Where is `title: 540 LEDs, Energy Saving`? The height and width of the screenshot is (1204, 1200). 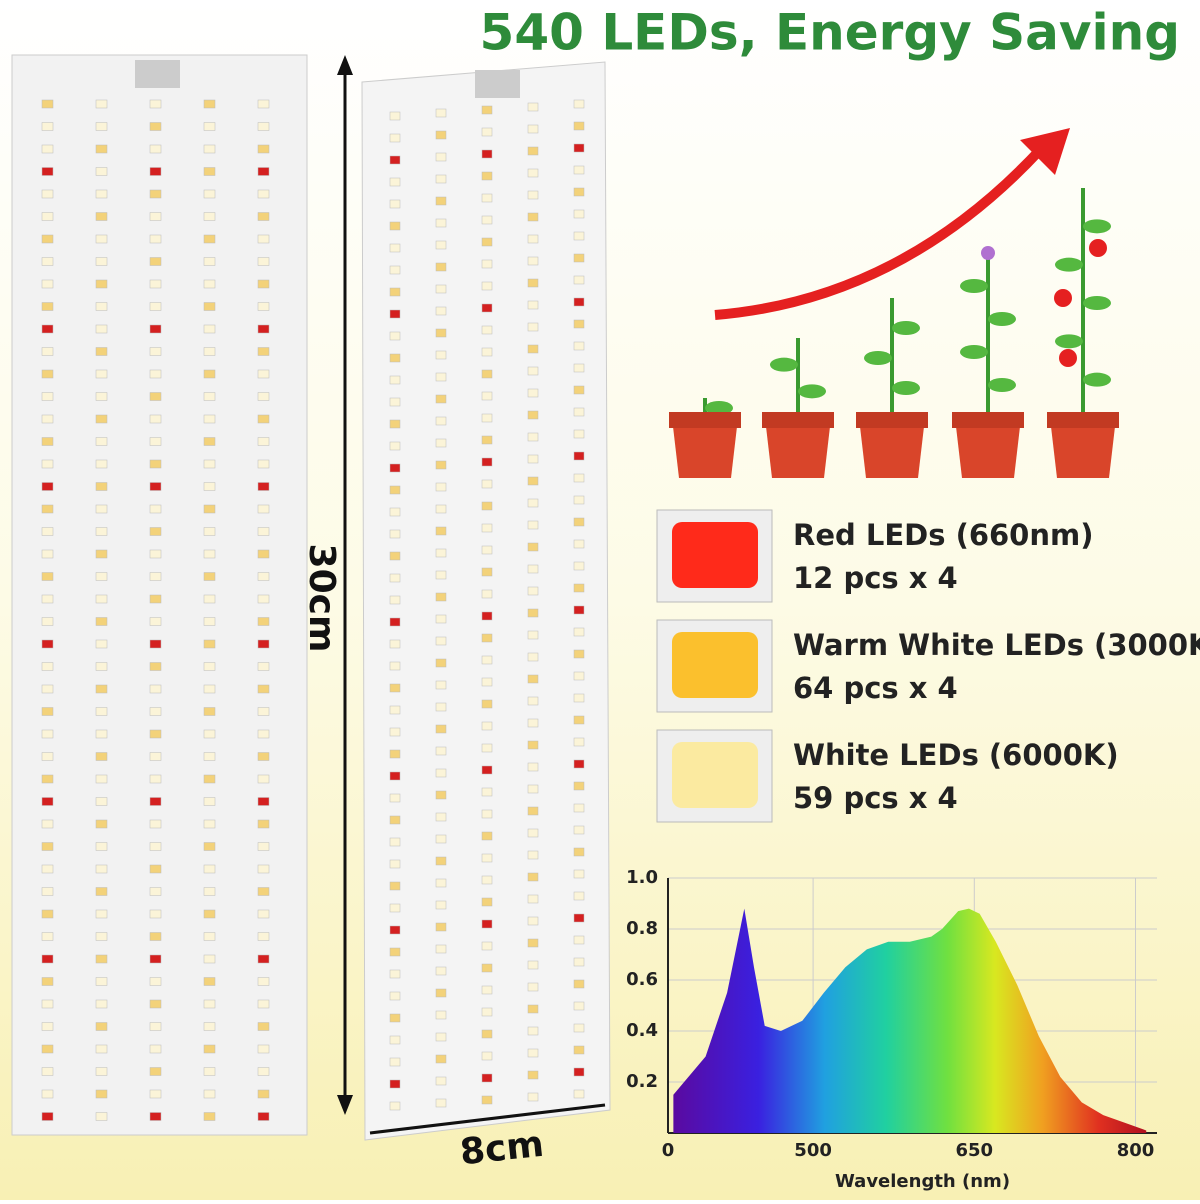
title: 540 LEDs, Energy Saving is located at coordinates (830, 33).